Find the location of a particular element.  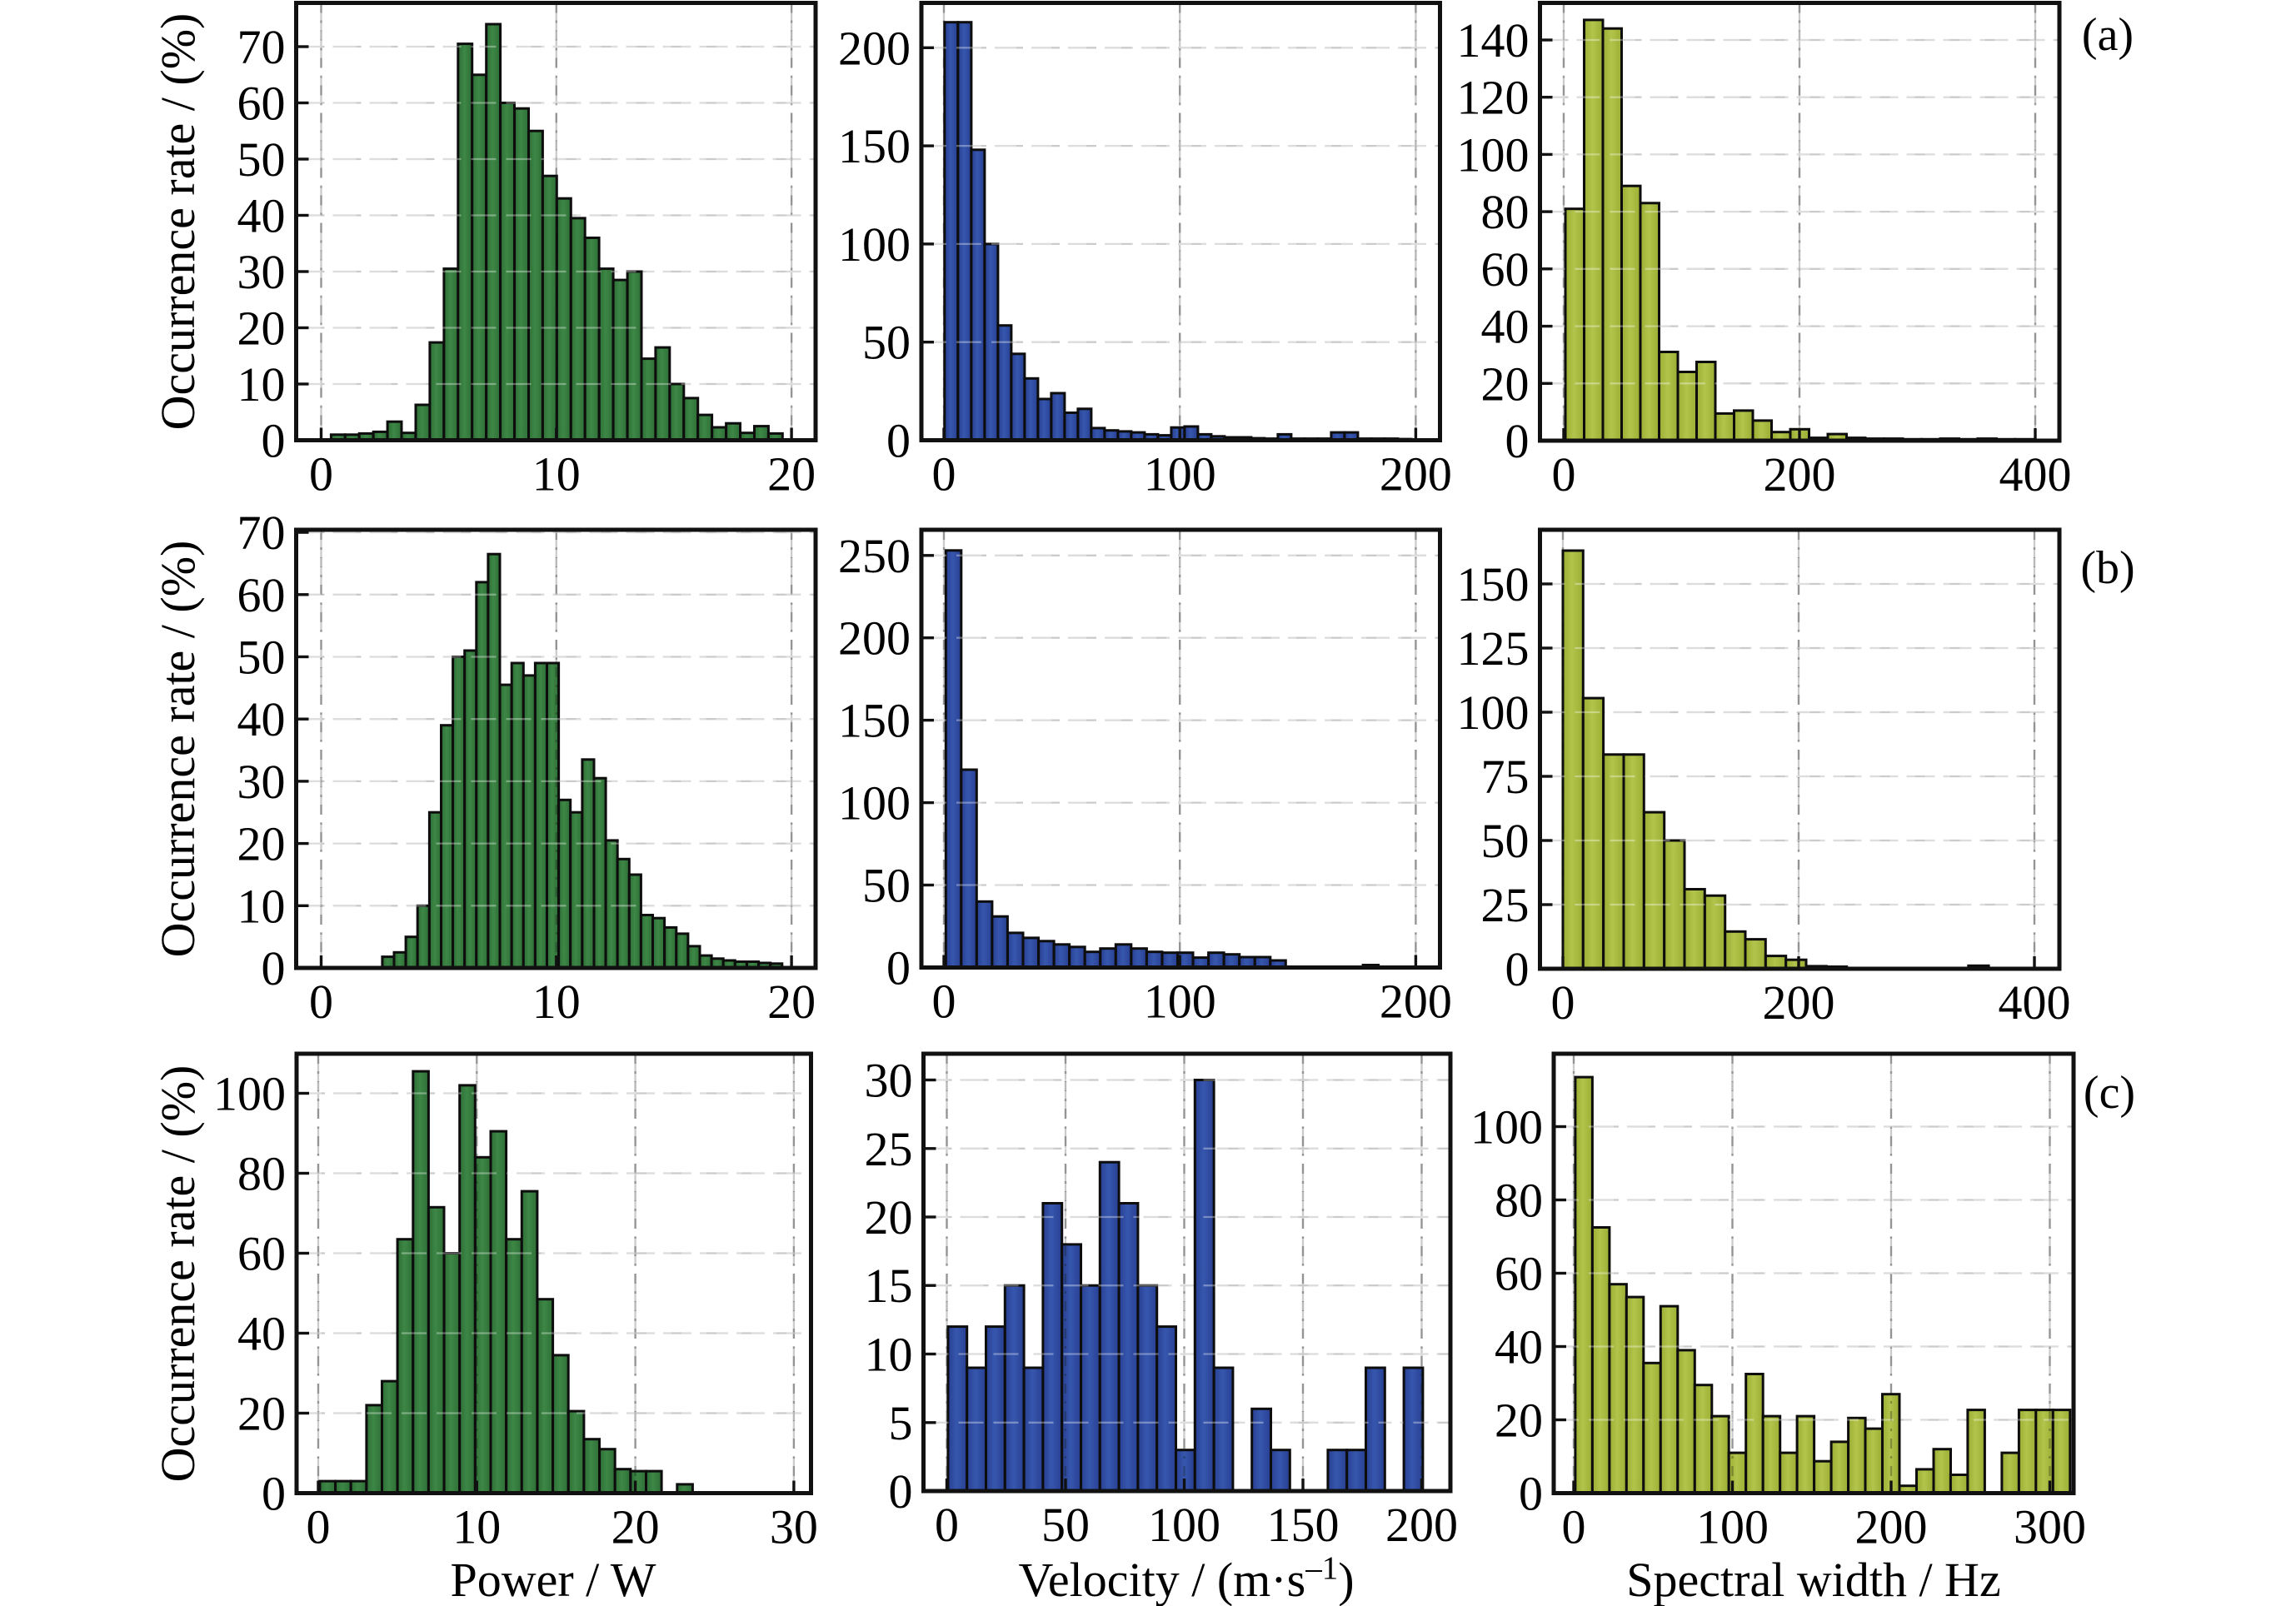

svg-text: (b) is located at coordinates (2107, 568).